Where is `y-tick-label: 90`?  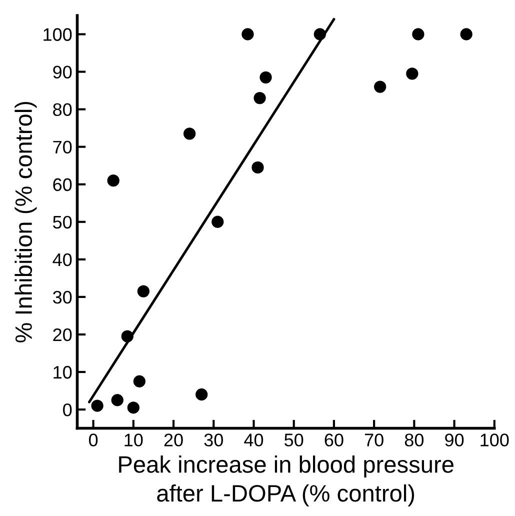
y-tick-label: 90 is located at coordinates (62, 72).